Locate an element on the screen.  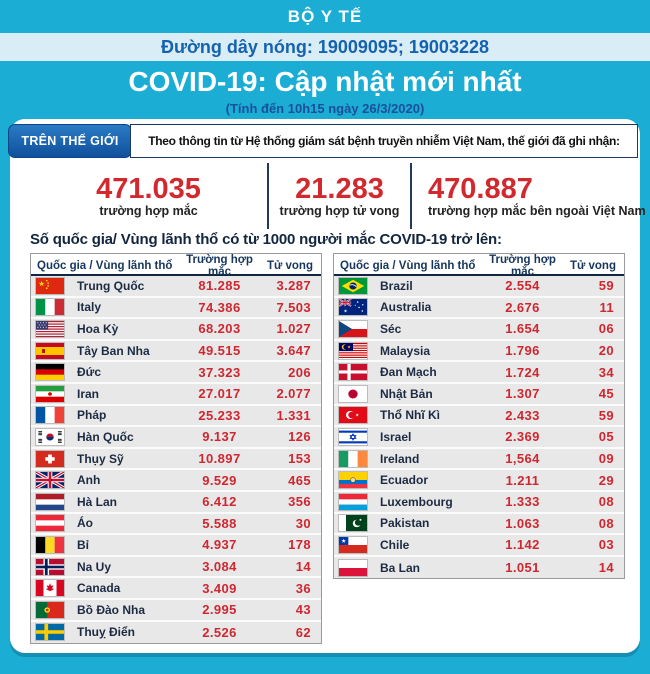
stat-value: 21.283 is located at coordinates (339, 188).